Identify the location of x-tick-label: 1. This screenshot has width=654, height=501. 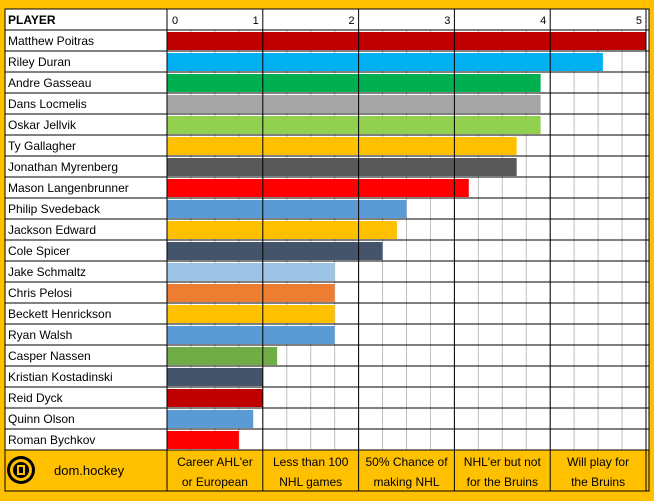
(256, 21).